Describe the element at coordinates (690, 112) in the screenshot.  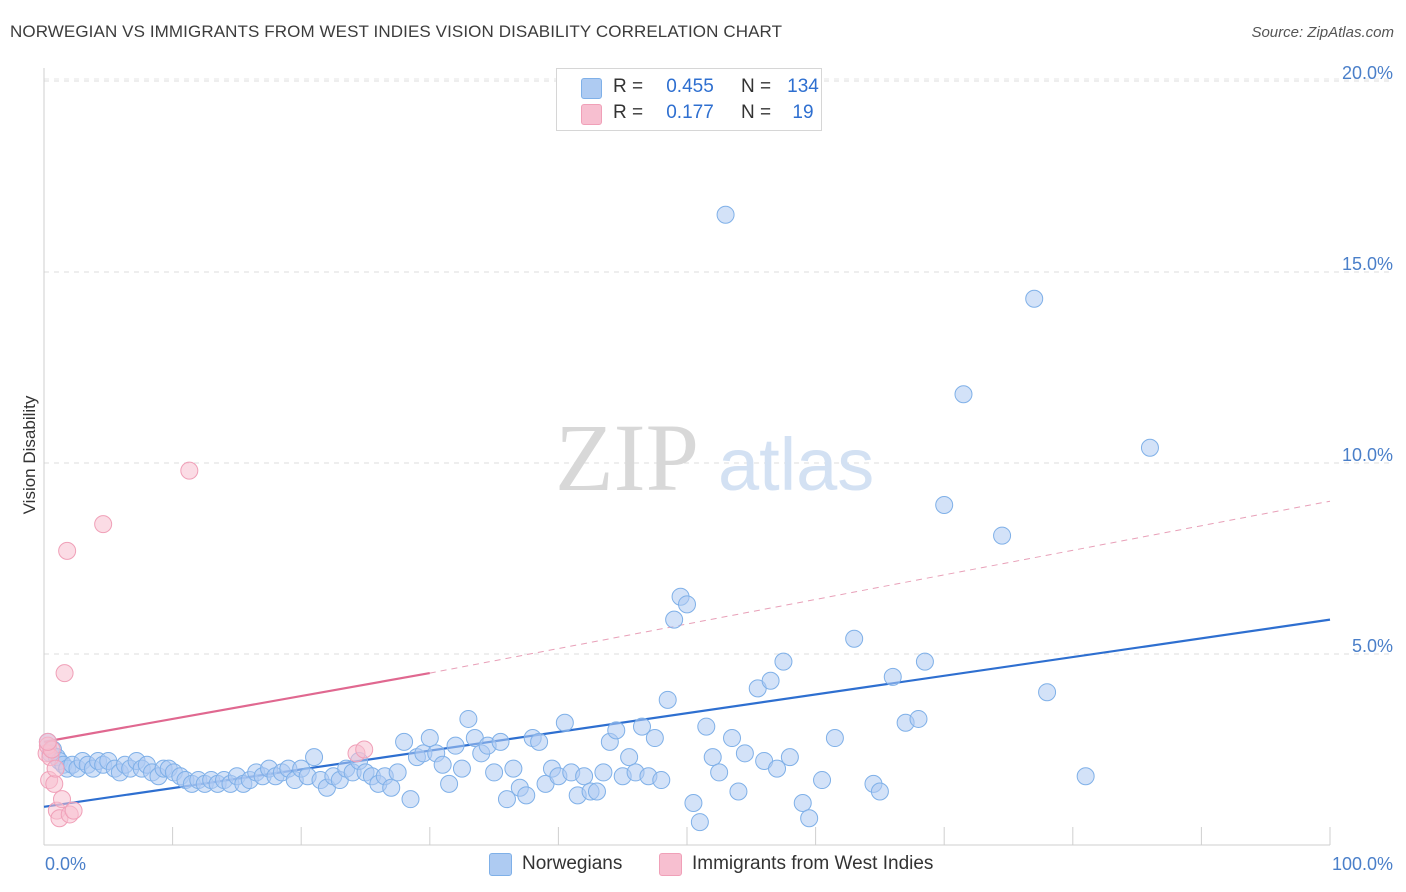
I see `legend-r-value: 0.177` at that location.